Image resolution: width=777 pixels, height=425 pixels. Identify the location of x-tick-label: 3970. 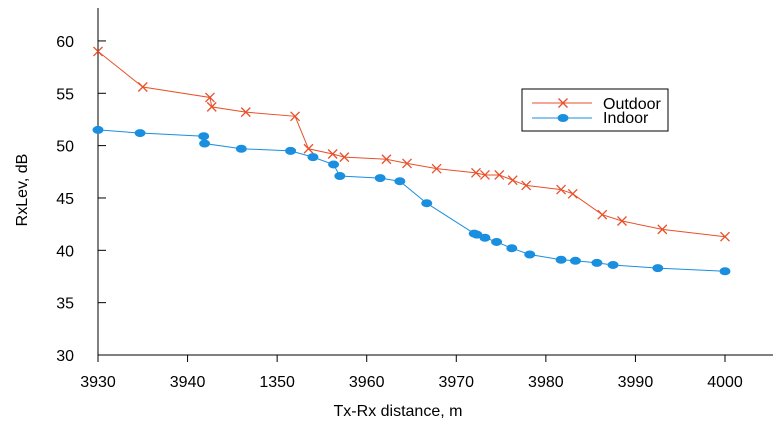
(456, 382).